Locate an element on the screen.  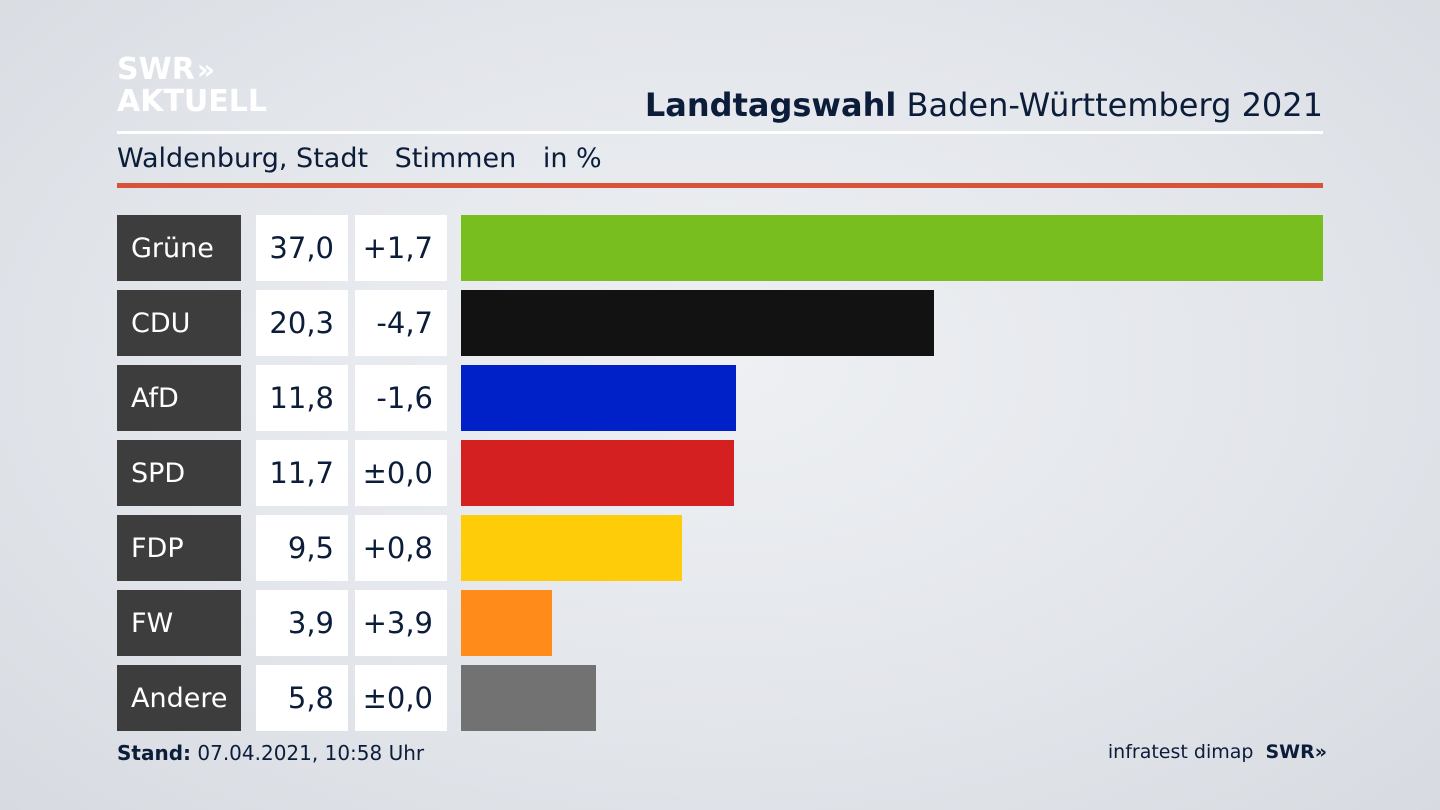
unit-label: in % is located at coordinates (572, 158).